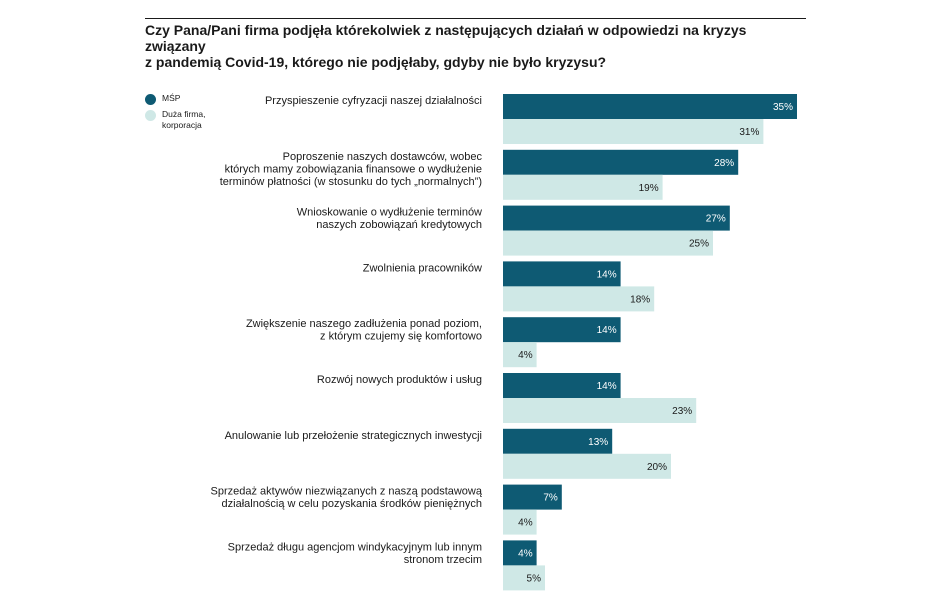  What do you see at coordinates (724, 163) in the screenshot?
I see `data-label-msp: 28%` at bounding box center [724, 163].